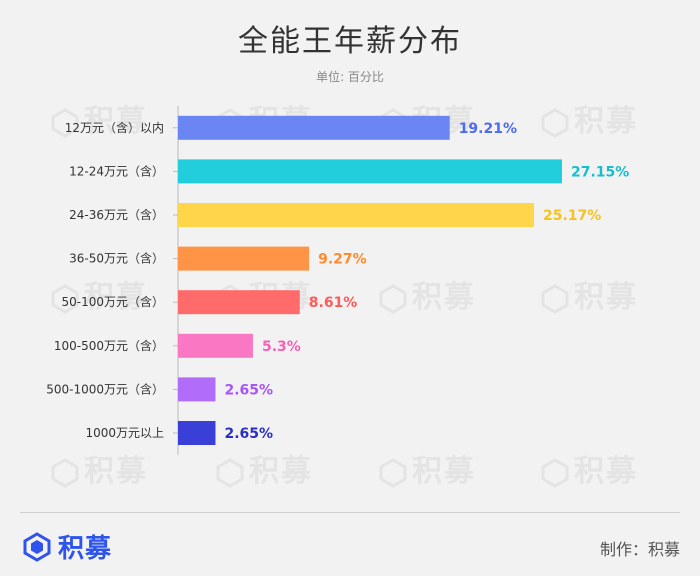  I want to click on category-label: 12万元（含）以内, so click(114, 127).